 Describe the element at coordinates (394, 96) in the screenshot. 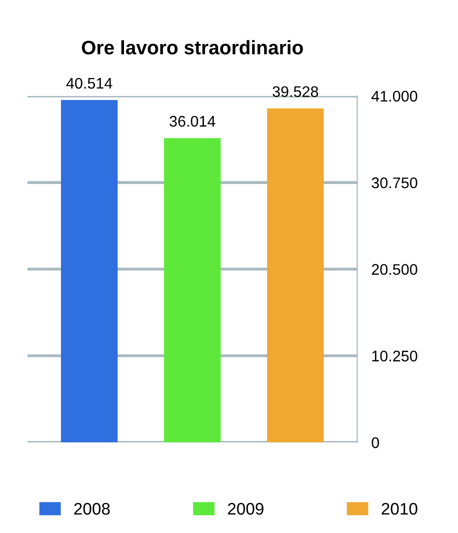

I see `y-tick-label: 41.000` at that location.